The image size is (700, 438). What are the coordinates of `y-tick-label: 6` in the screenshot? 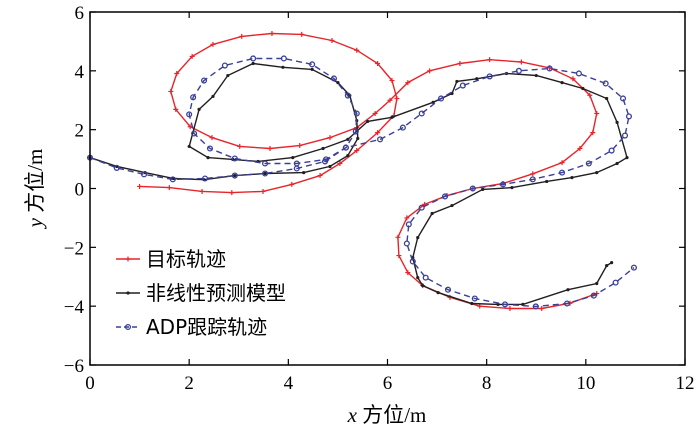 It's located at (80, 13).